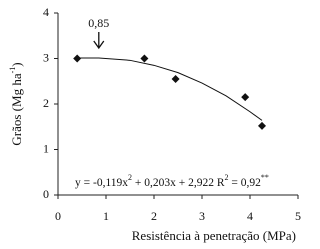 The height and width of the screenshot is (249, 320). Describe the element at coordinates (214, 235) in the screenshot. I see `x-axis-label: Resistência à penetração (MPa)` at that location.